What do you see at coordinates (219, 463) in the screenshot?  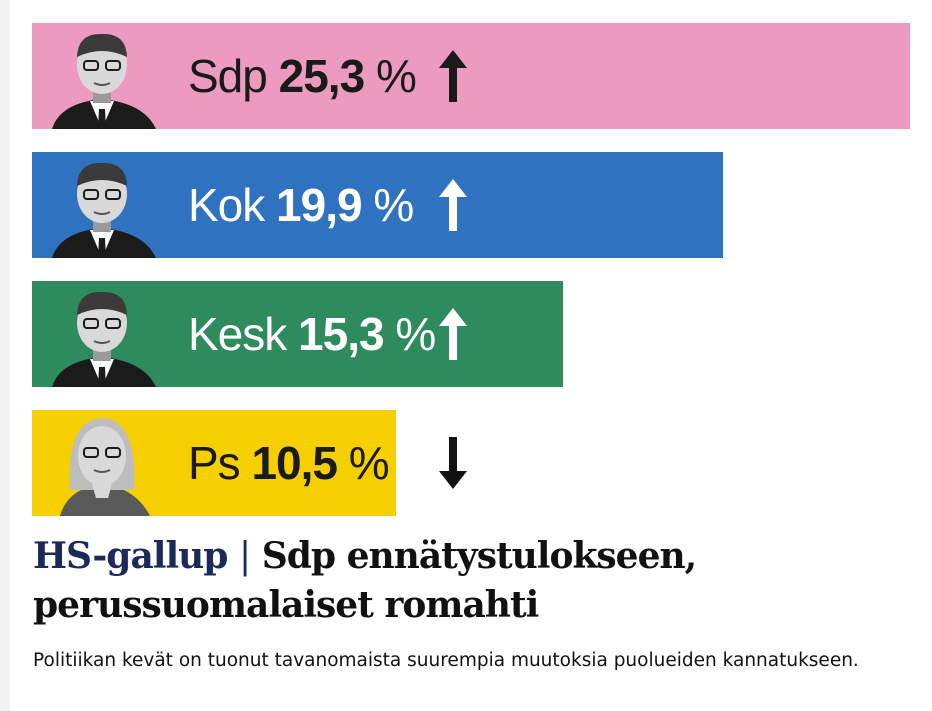 I see `party-name: Ps` at bounding box center [219, 463].